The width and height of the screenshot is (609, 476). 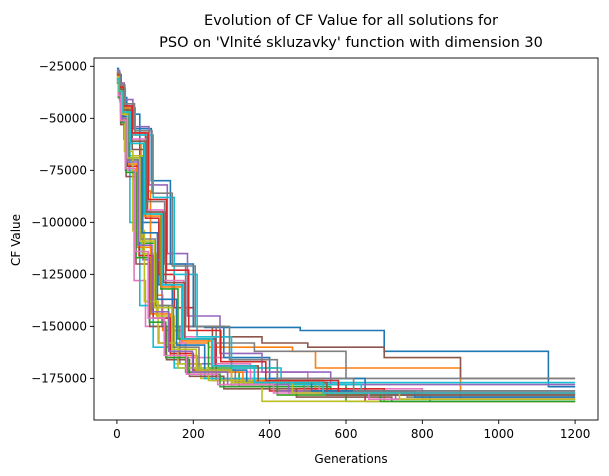 What do you see at coordinates (346, 434) in the screenshot?
I see `x-tick-label: 600` at bounding box center [346, 434].